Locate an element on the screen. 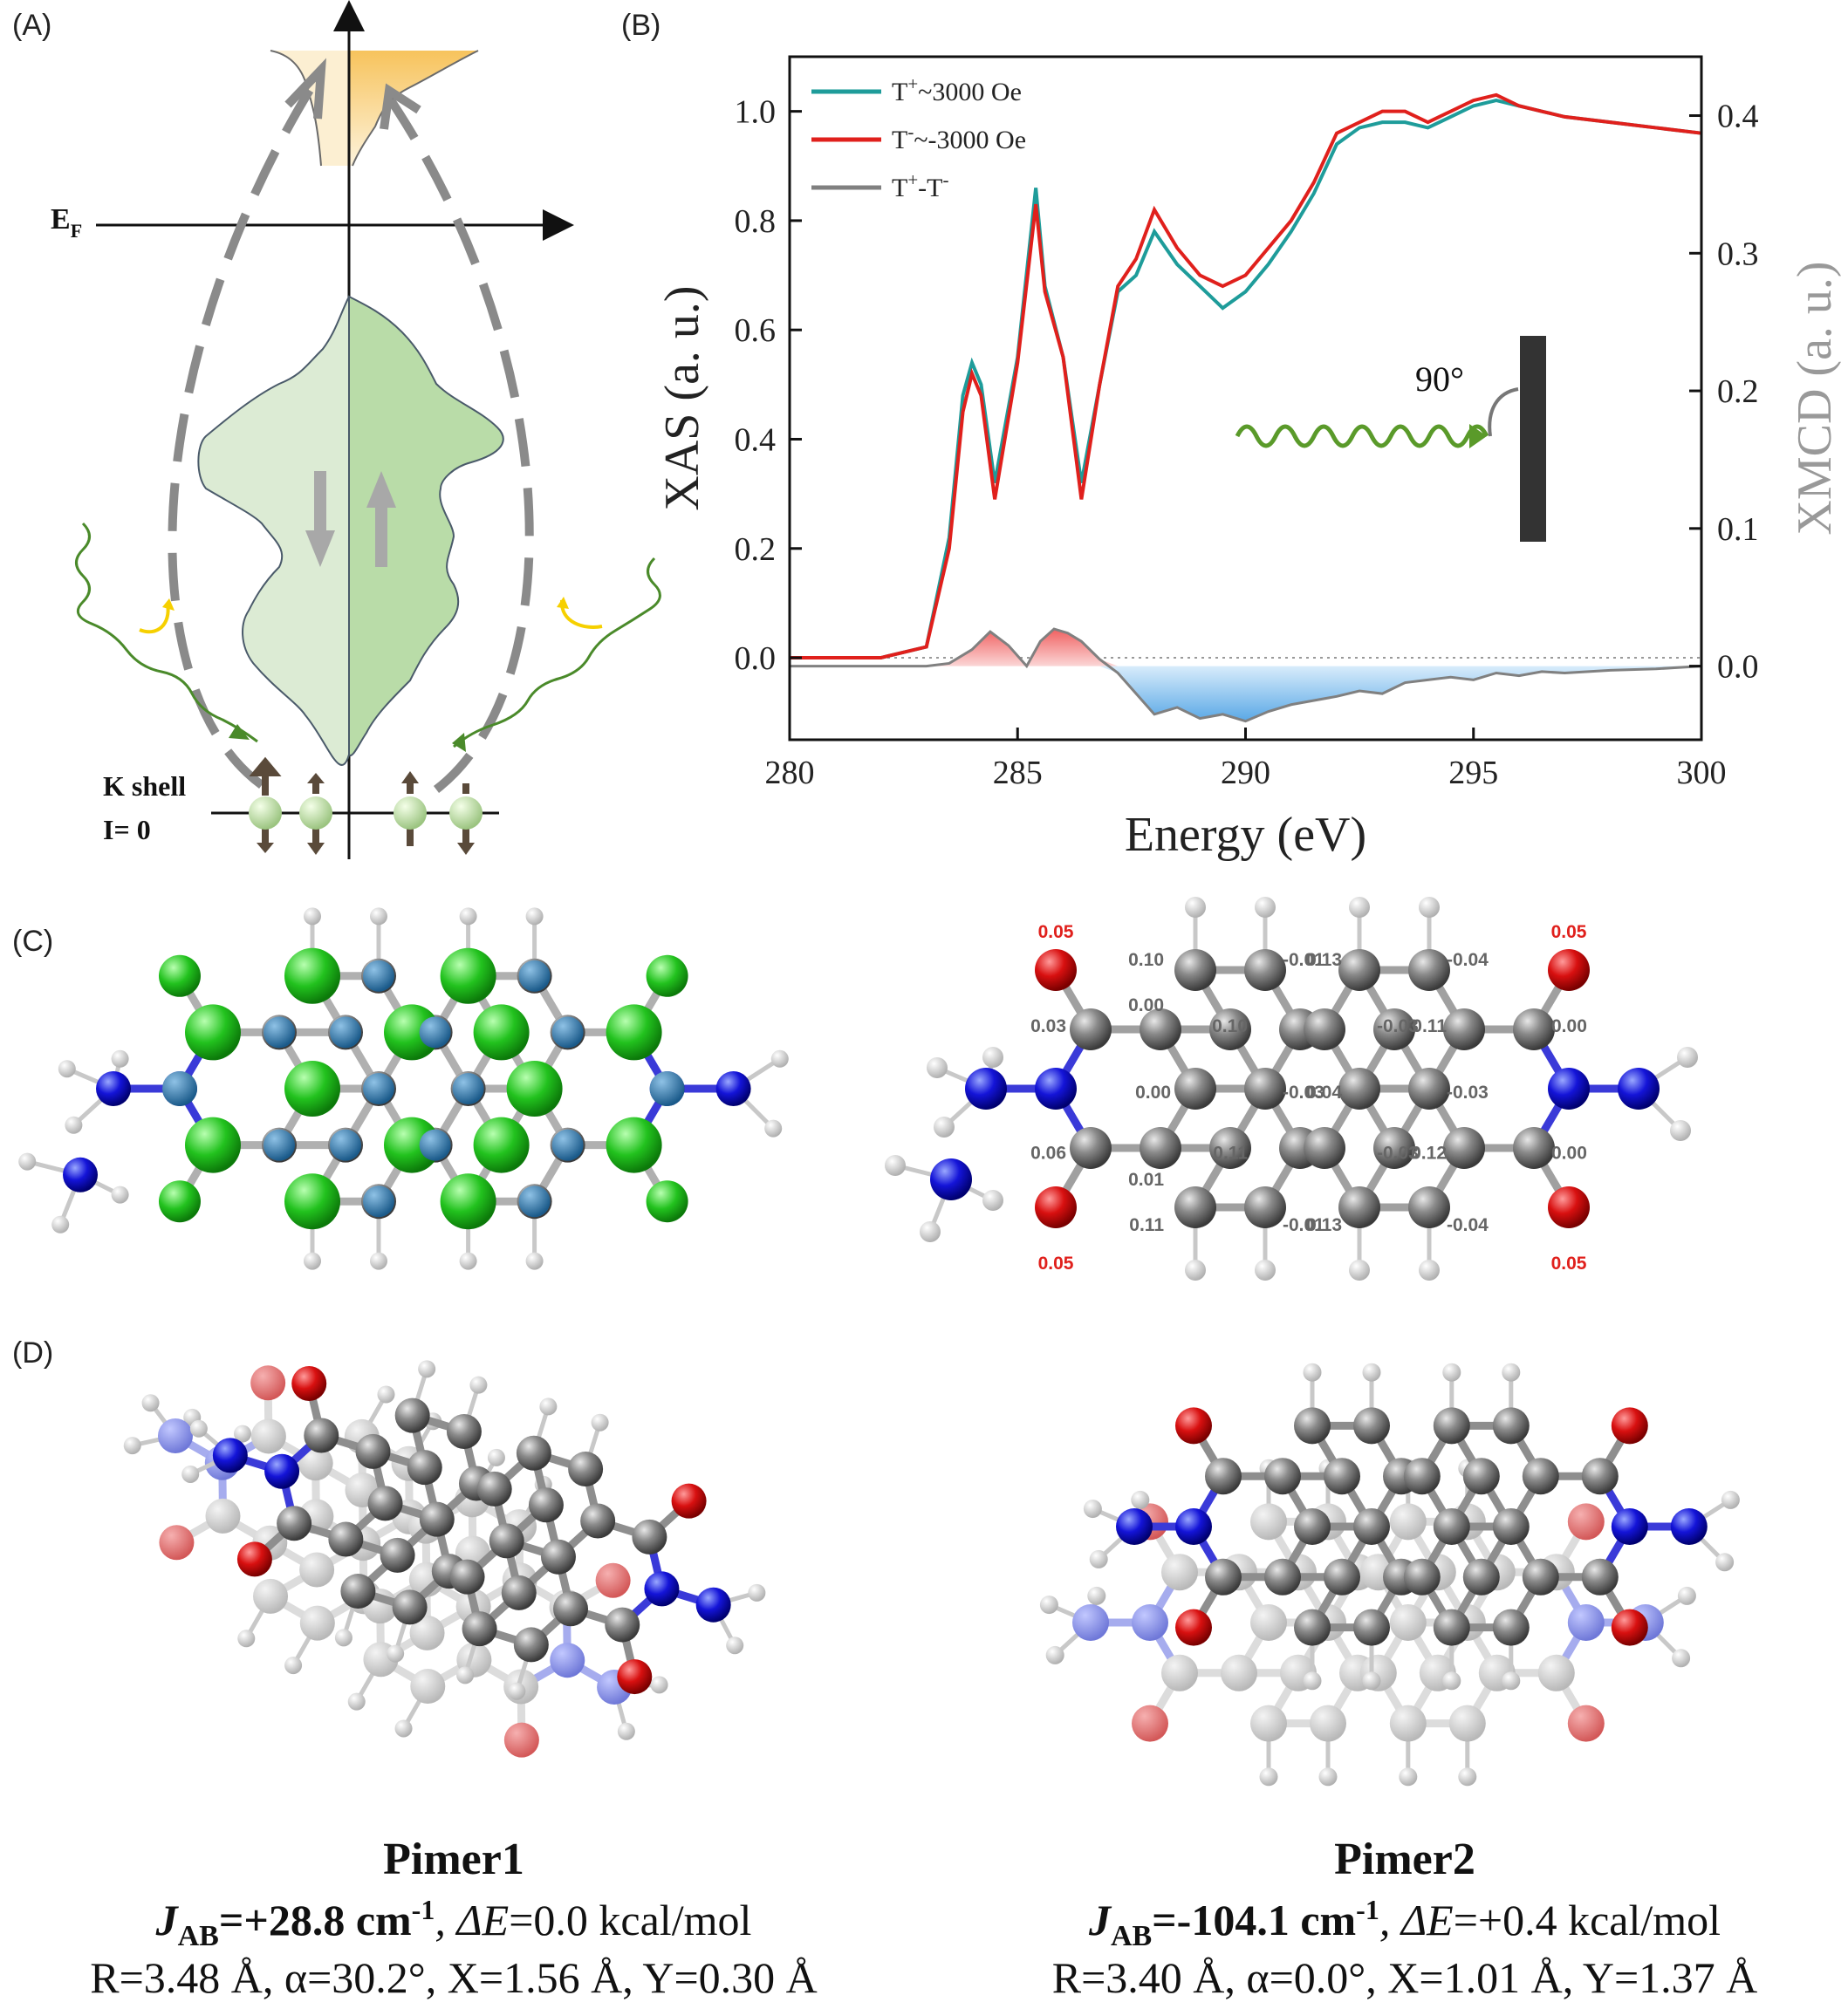 The image size is (1848, 2009). spin-up-arrow is located at coordinates (381, 519).